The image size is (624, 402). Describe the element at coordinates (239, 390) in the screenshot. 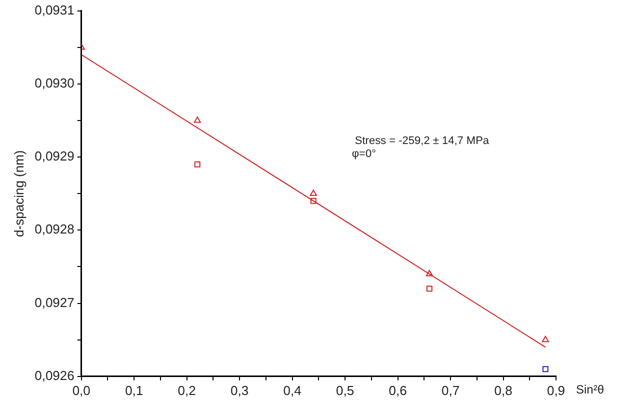

I see `x-tick-label: 0,3` at that location.